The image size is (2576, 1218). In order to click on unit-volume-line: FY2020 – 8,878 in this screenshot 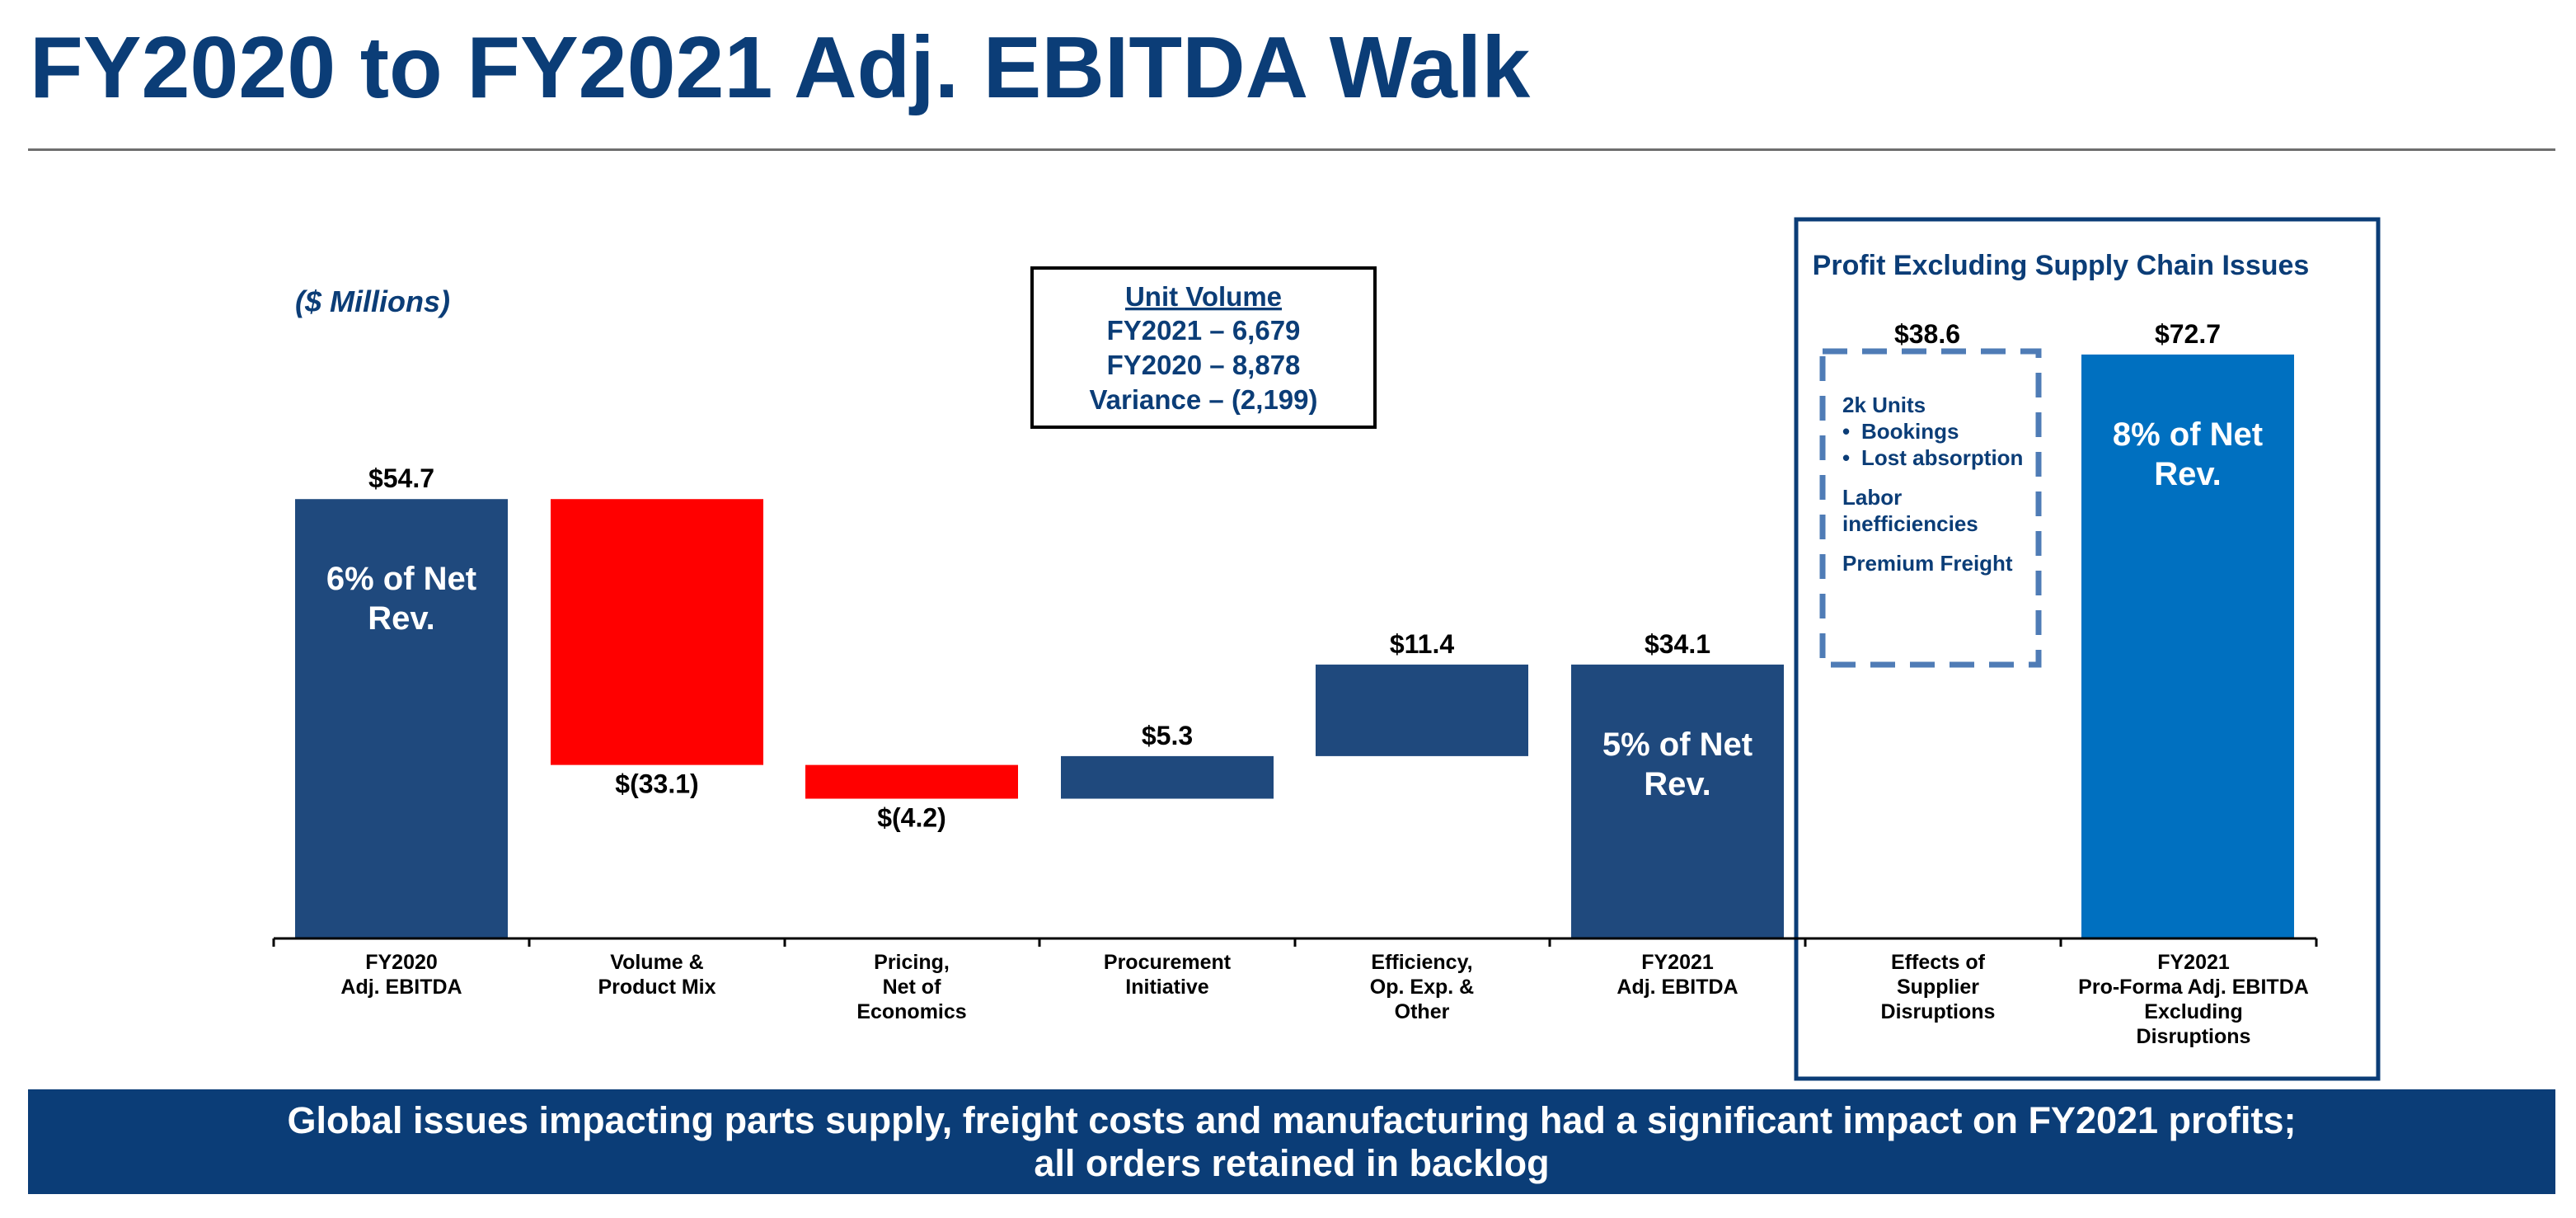, I will do `click(1204, 365)`.